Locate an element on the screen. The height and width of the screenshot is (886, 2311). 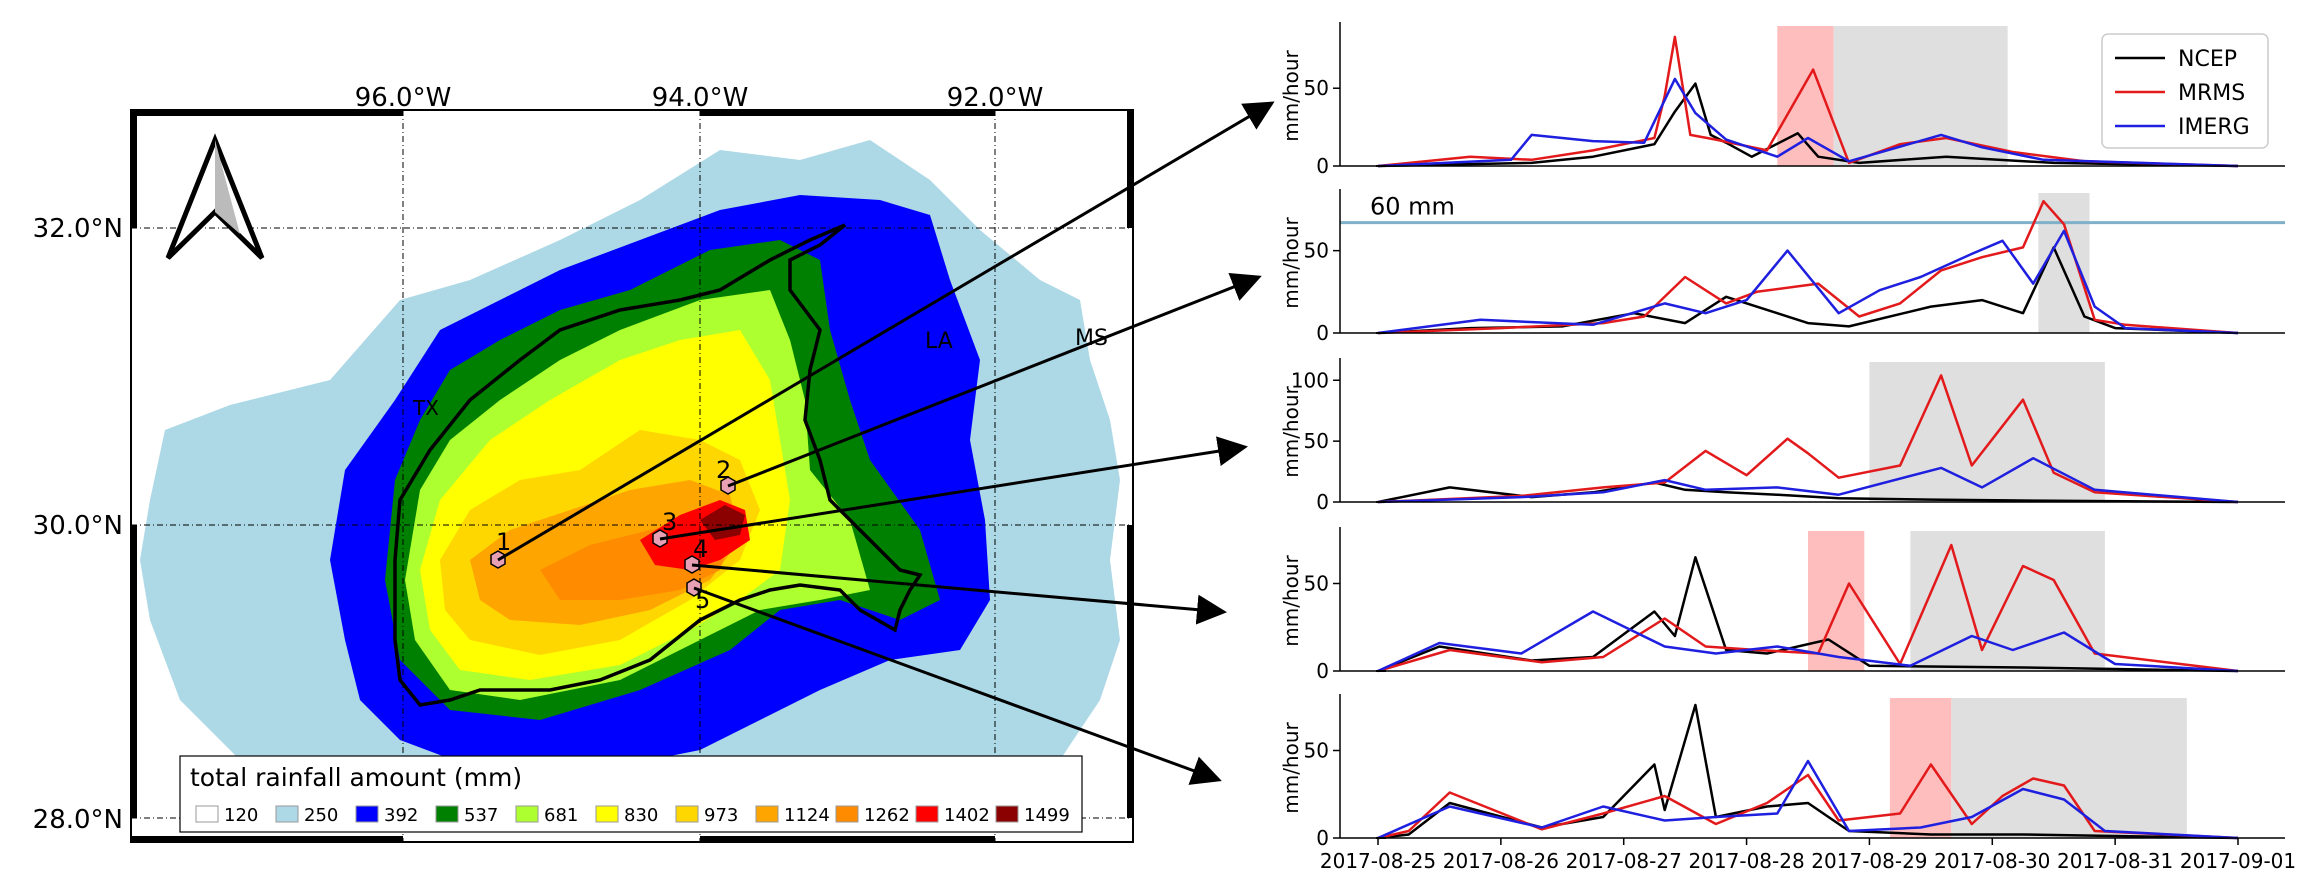
legend-level-label: 537 is located at coordinates (481, 815).